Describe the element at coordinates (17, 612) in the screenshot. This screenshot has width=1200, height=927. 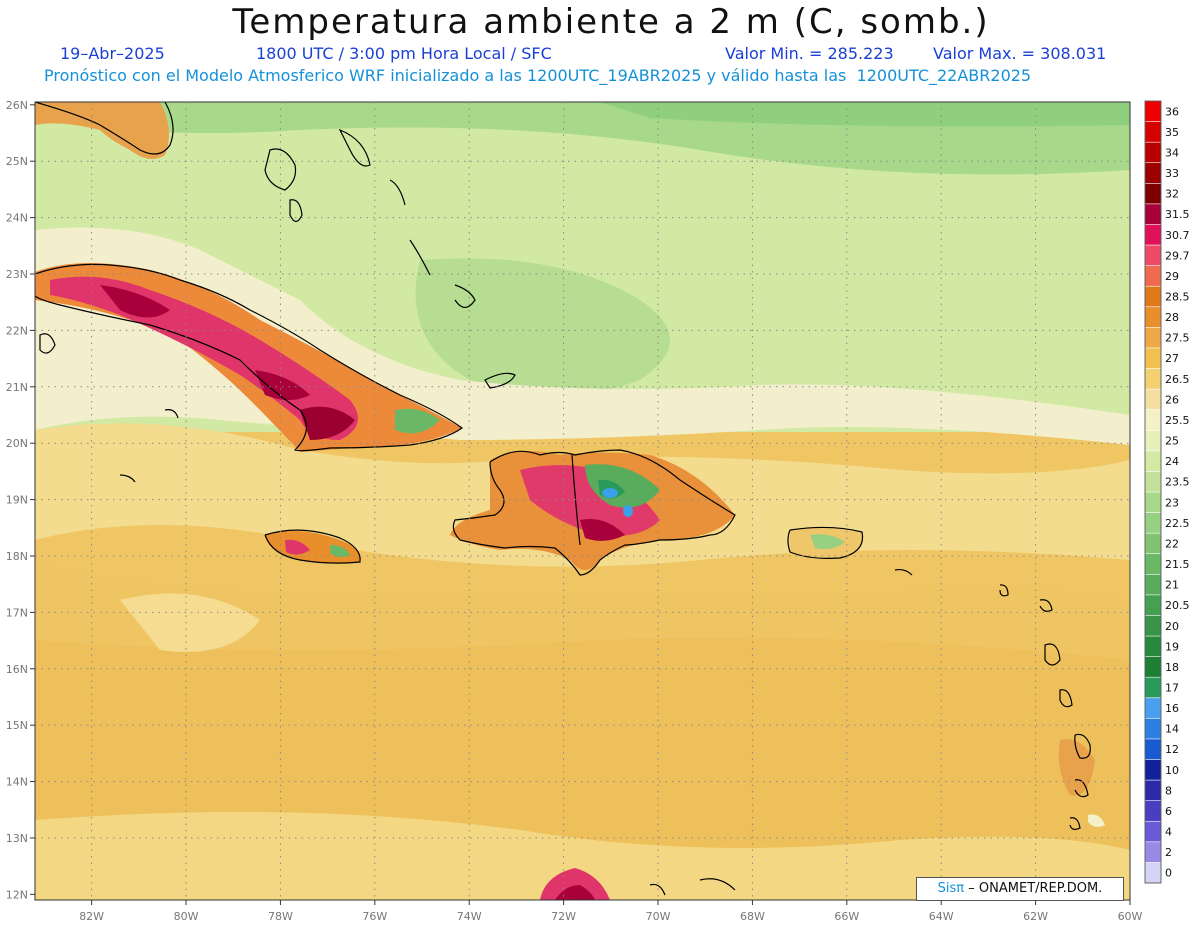
I see `lat-label: 17N` at that location.